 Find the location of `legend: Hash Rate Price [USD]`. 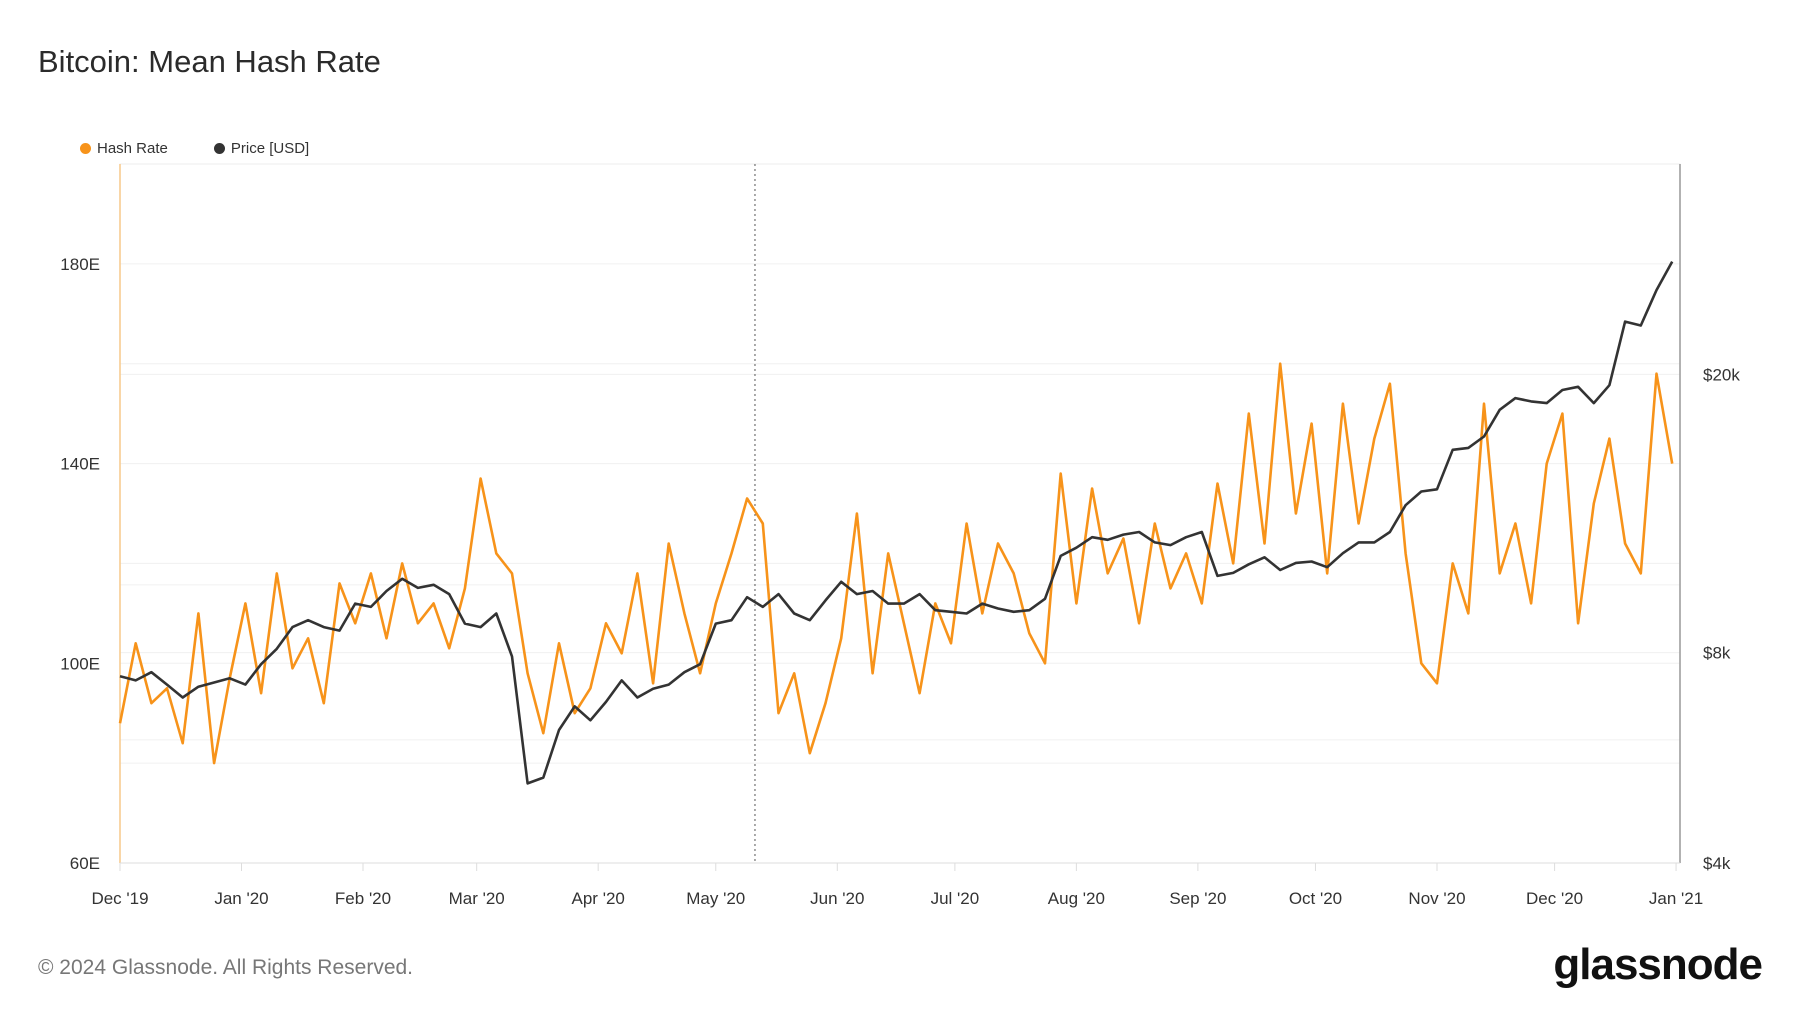

legend: Hash Rate Price [USD] is located at coordinates (194, 148).